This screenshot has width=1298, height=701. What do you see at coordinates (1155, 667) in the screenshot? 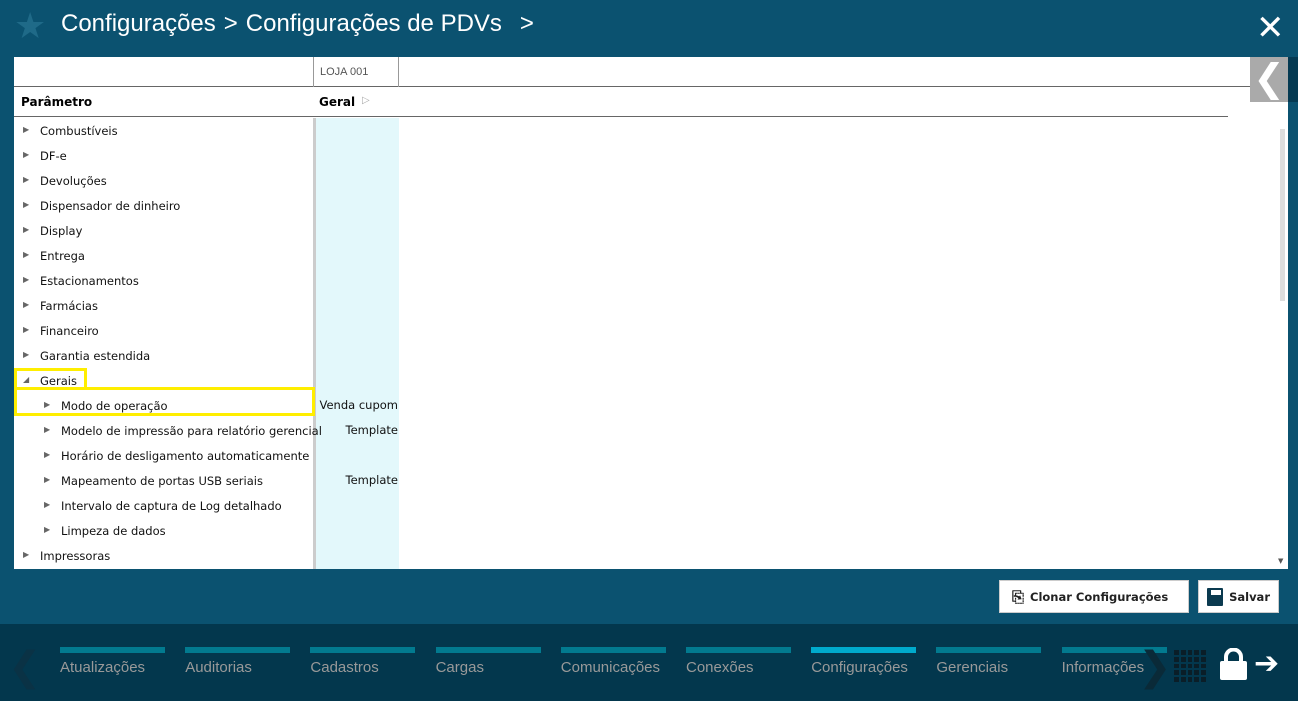
I see `scroll-right-icon: ❯` at bounding box center [1155, 667].